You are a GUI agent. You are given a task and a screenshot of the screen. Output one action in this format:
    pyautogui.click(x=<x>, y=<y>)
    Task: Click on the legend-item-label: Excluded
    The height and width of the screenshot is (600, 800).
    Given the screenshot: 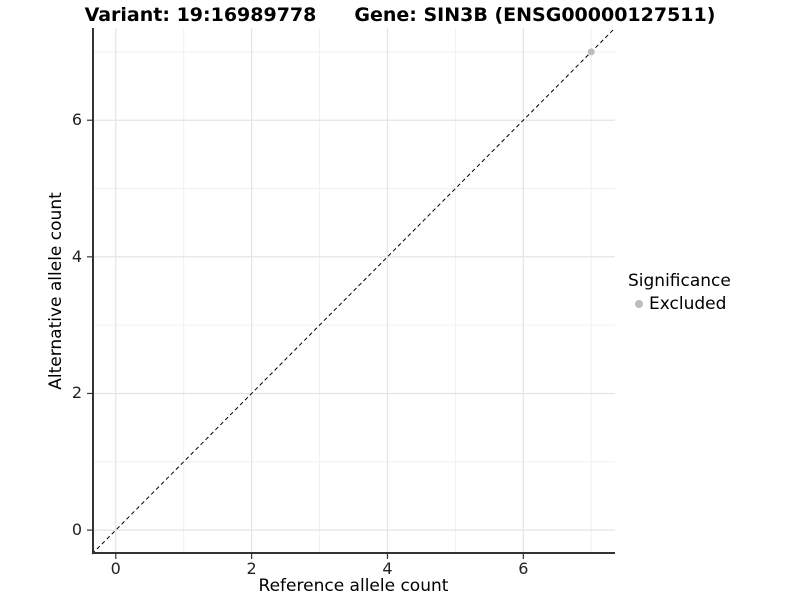 What is the action you would take?
    pyautogui.click(x=688, y=304)
    